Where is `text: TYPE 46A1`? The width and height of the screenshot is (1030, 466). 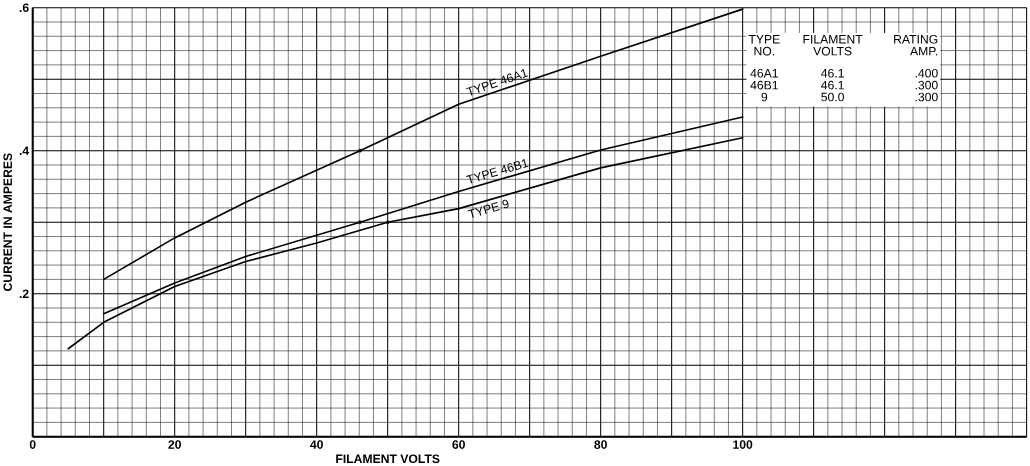 text: TYPE 46A1 is located at coordinates (497, 82).